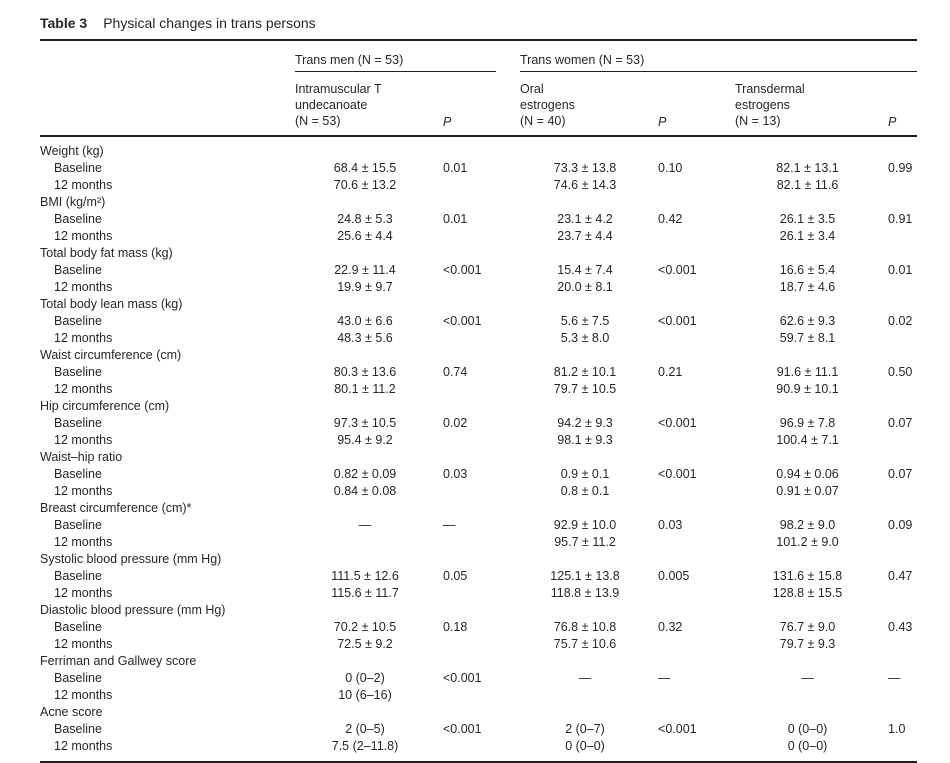 The image size is (950, 763). What do you see at coordinates (585, 491) in the screenshot?
I see `value-cell: 0.8 ± 0.1` at bounding box center [585, 491].